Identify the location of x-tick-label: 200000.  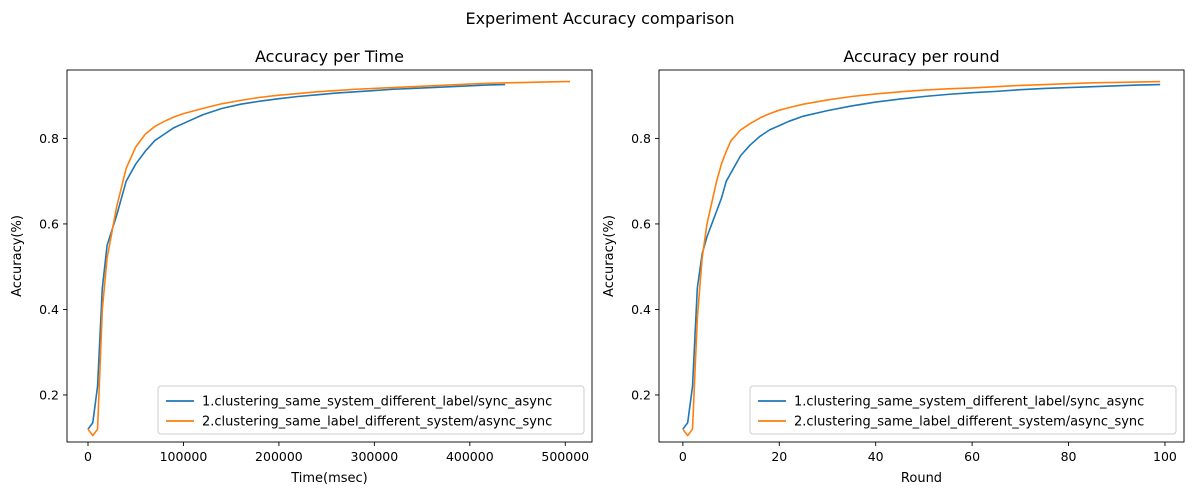
(279, 456).